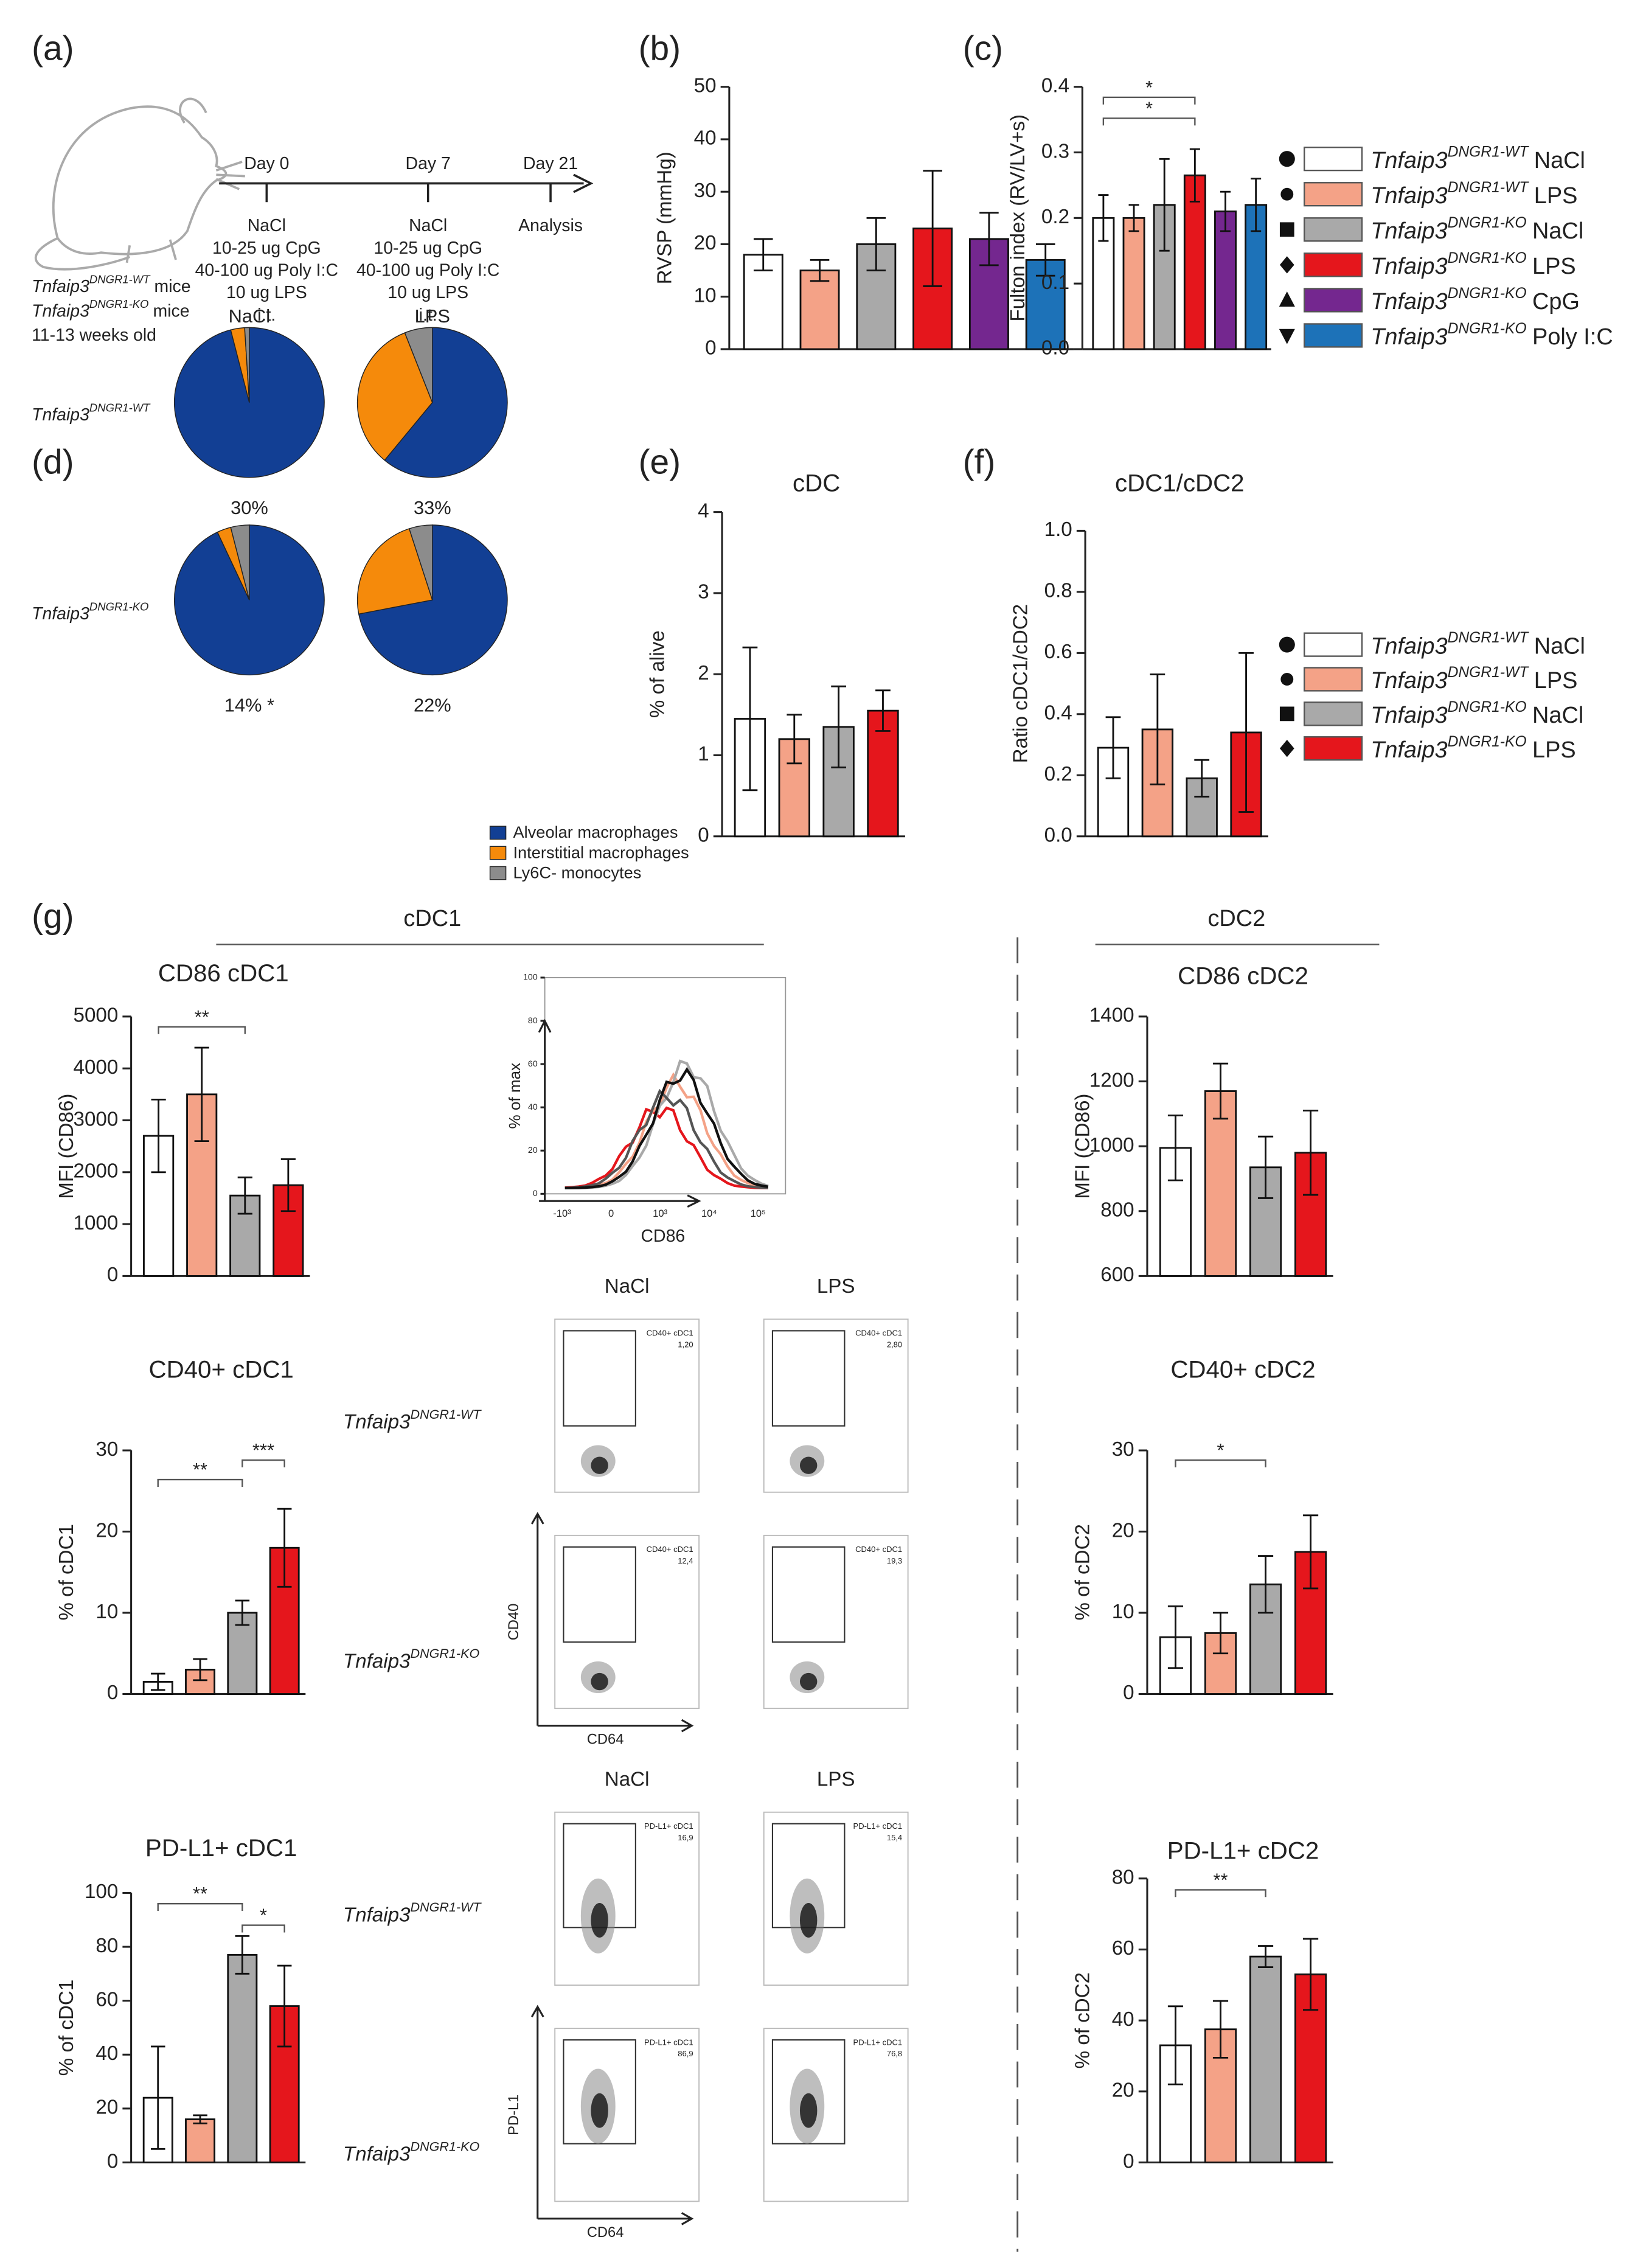 This screenshot has width=1643, height=2268. What do you see at coordinates (605, 2233) in the screenshot?
I see `x-axis-label: CD64` at bounding box center [605, 2233].